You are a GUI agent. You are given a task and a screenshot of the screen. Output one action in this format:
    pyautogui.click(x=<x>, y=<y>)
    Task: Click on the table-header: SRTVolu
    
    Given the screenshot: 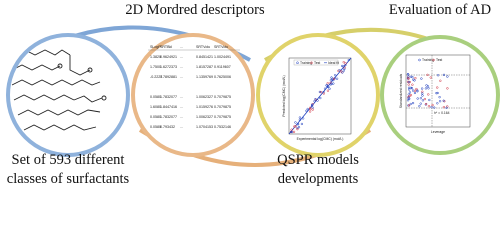 What is the action you would take?
    pyautogui.click(x=221, y=47)
    